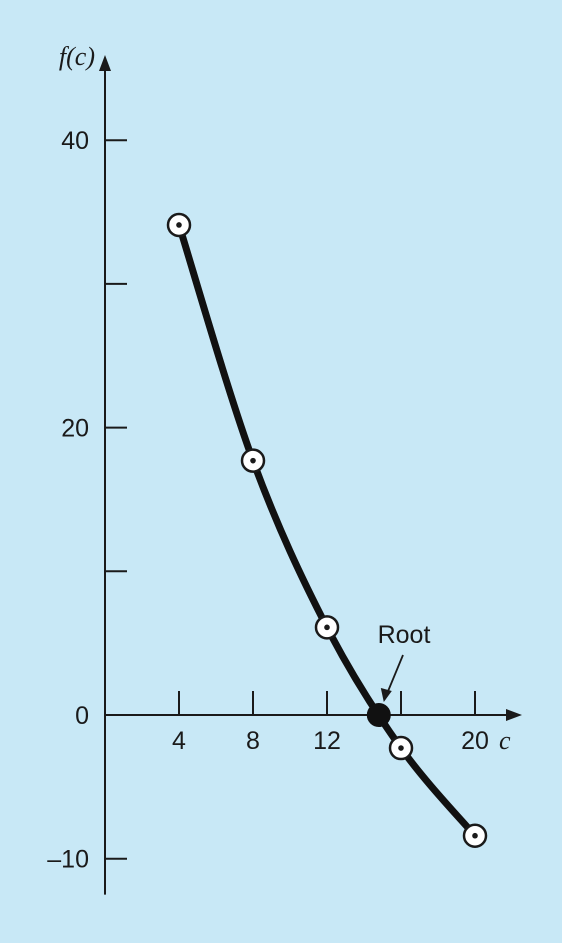 The image size is (562, 943). Describe the element at coordinates (505, 740) in the screenshot. I see `x-axis-title: c` at that location.